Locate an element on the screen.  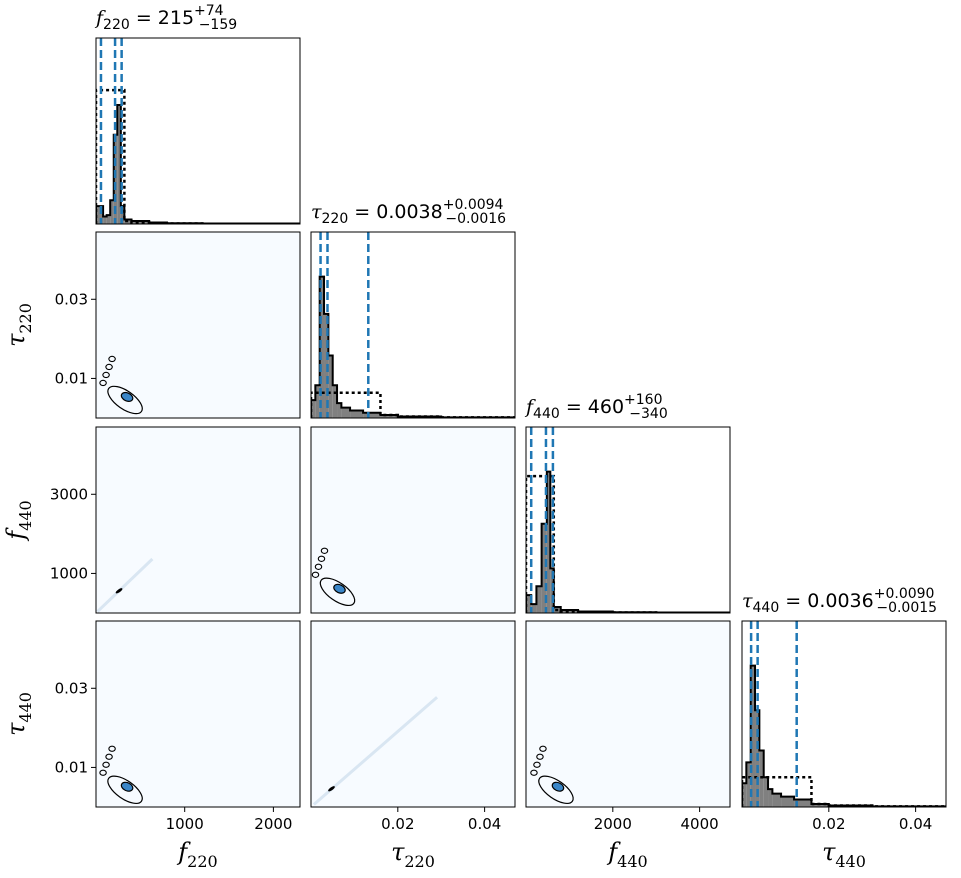
panel-title-2-part: 440 is located at coordinates (546, 414).